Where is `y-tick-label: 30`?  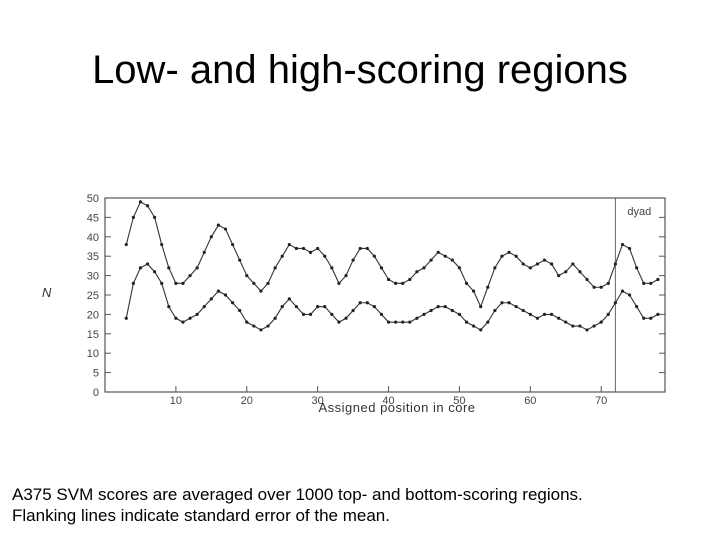 y-tick-label: 30 is located at coordinates (93, 277).